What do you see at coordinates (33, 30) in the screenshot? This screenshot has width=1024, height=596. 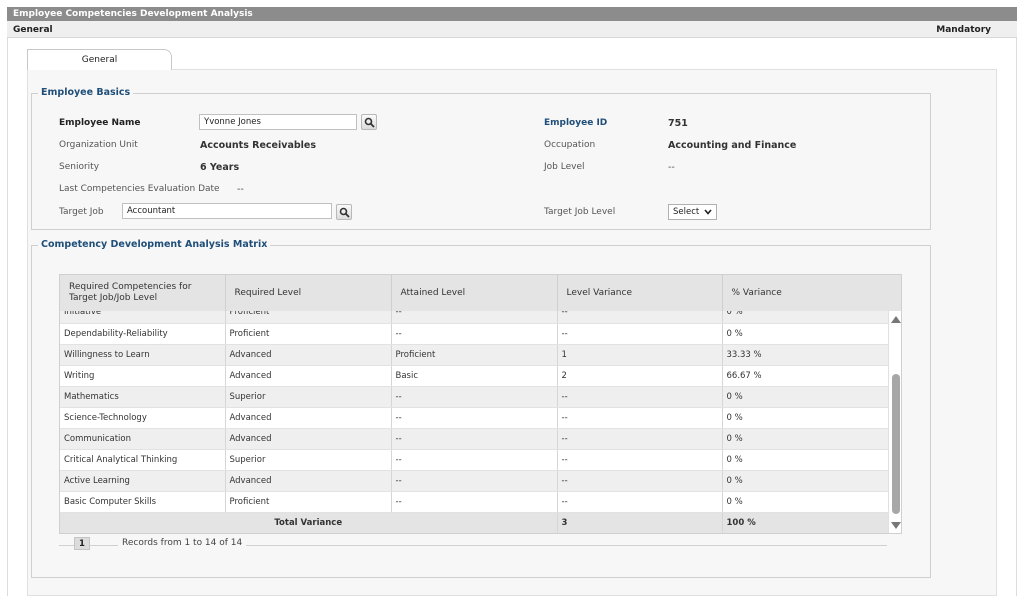 I see `section-title: General` at bounding box center [33, 30].